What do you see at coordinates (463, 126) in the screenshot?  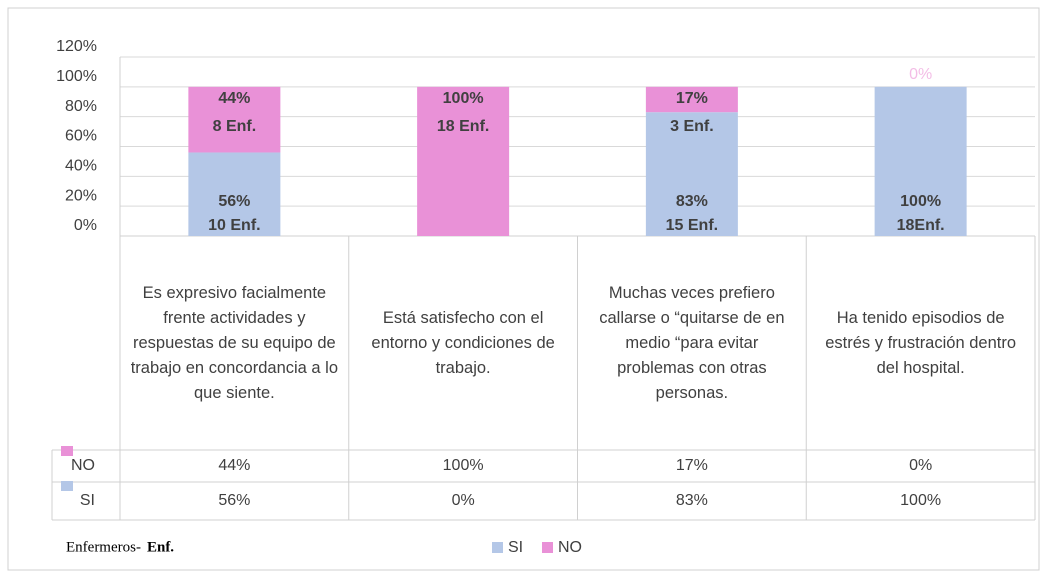 I see `count-label: 18 Enf.` at bounding box center [463, 126].